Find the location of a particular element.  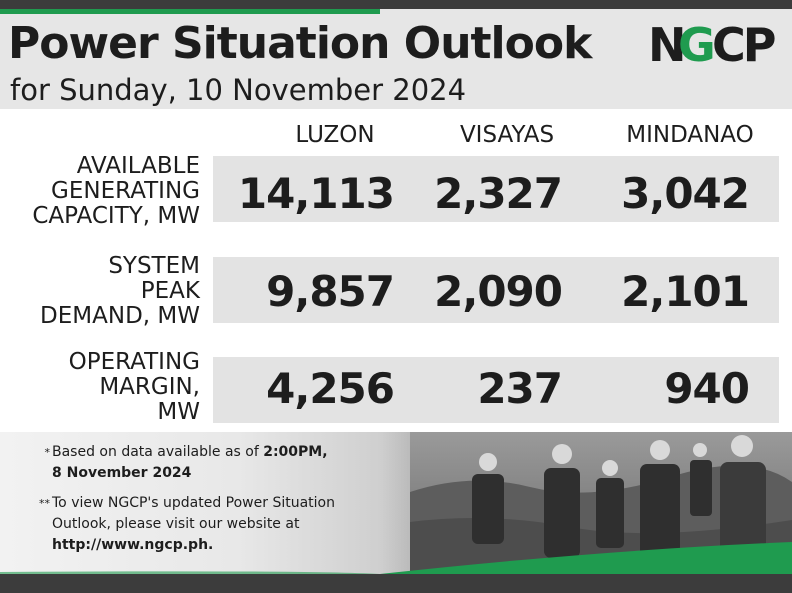

page-title: Power Situation Outlook is located at coordinates (300, 43).